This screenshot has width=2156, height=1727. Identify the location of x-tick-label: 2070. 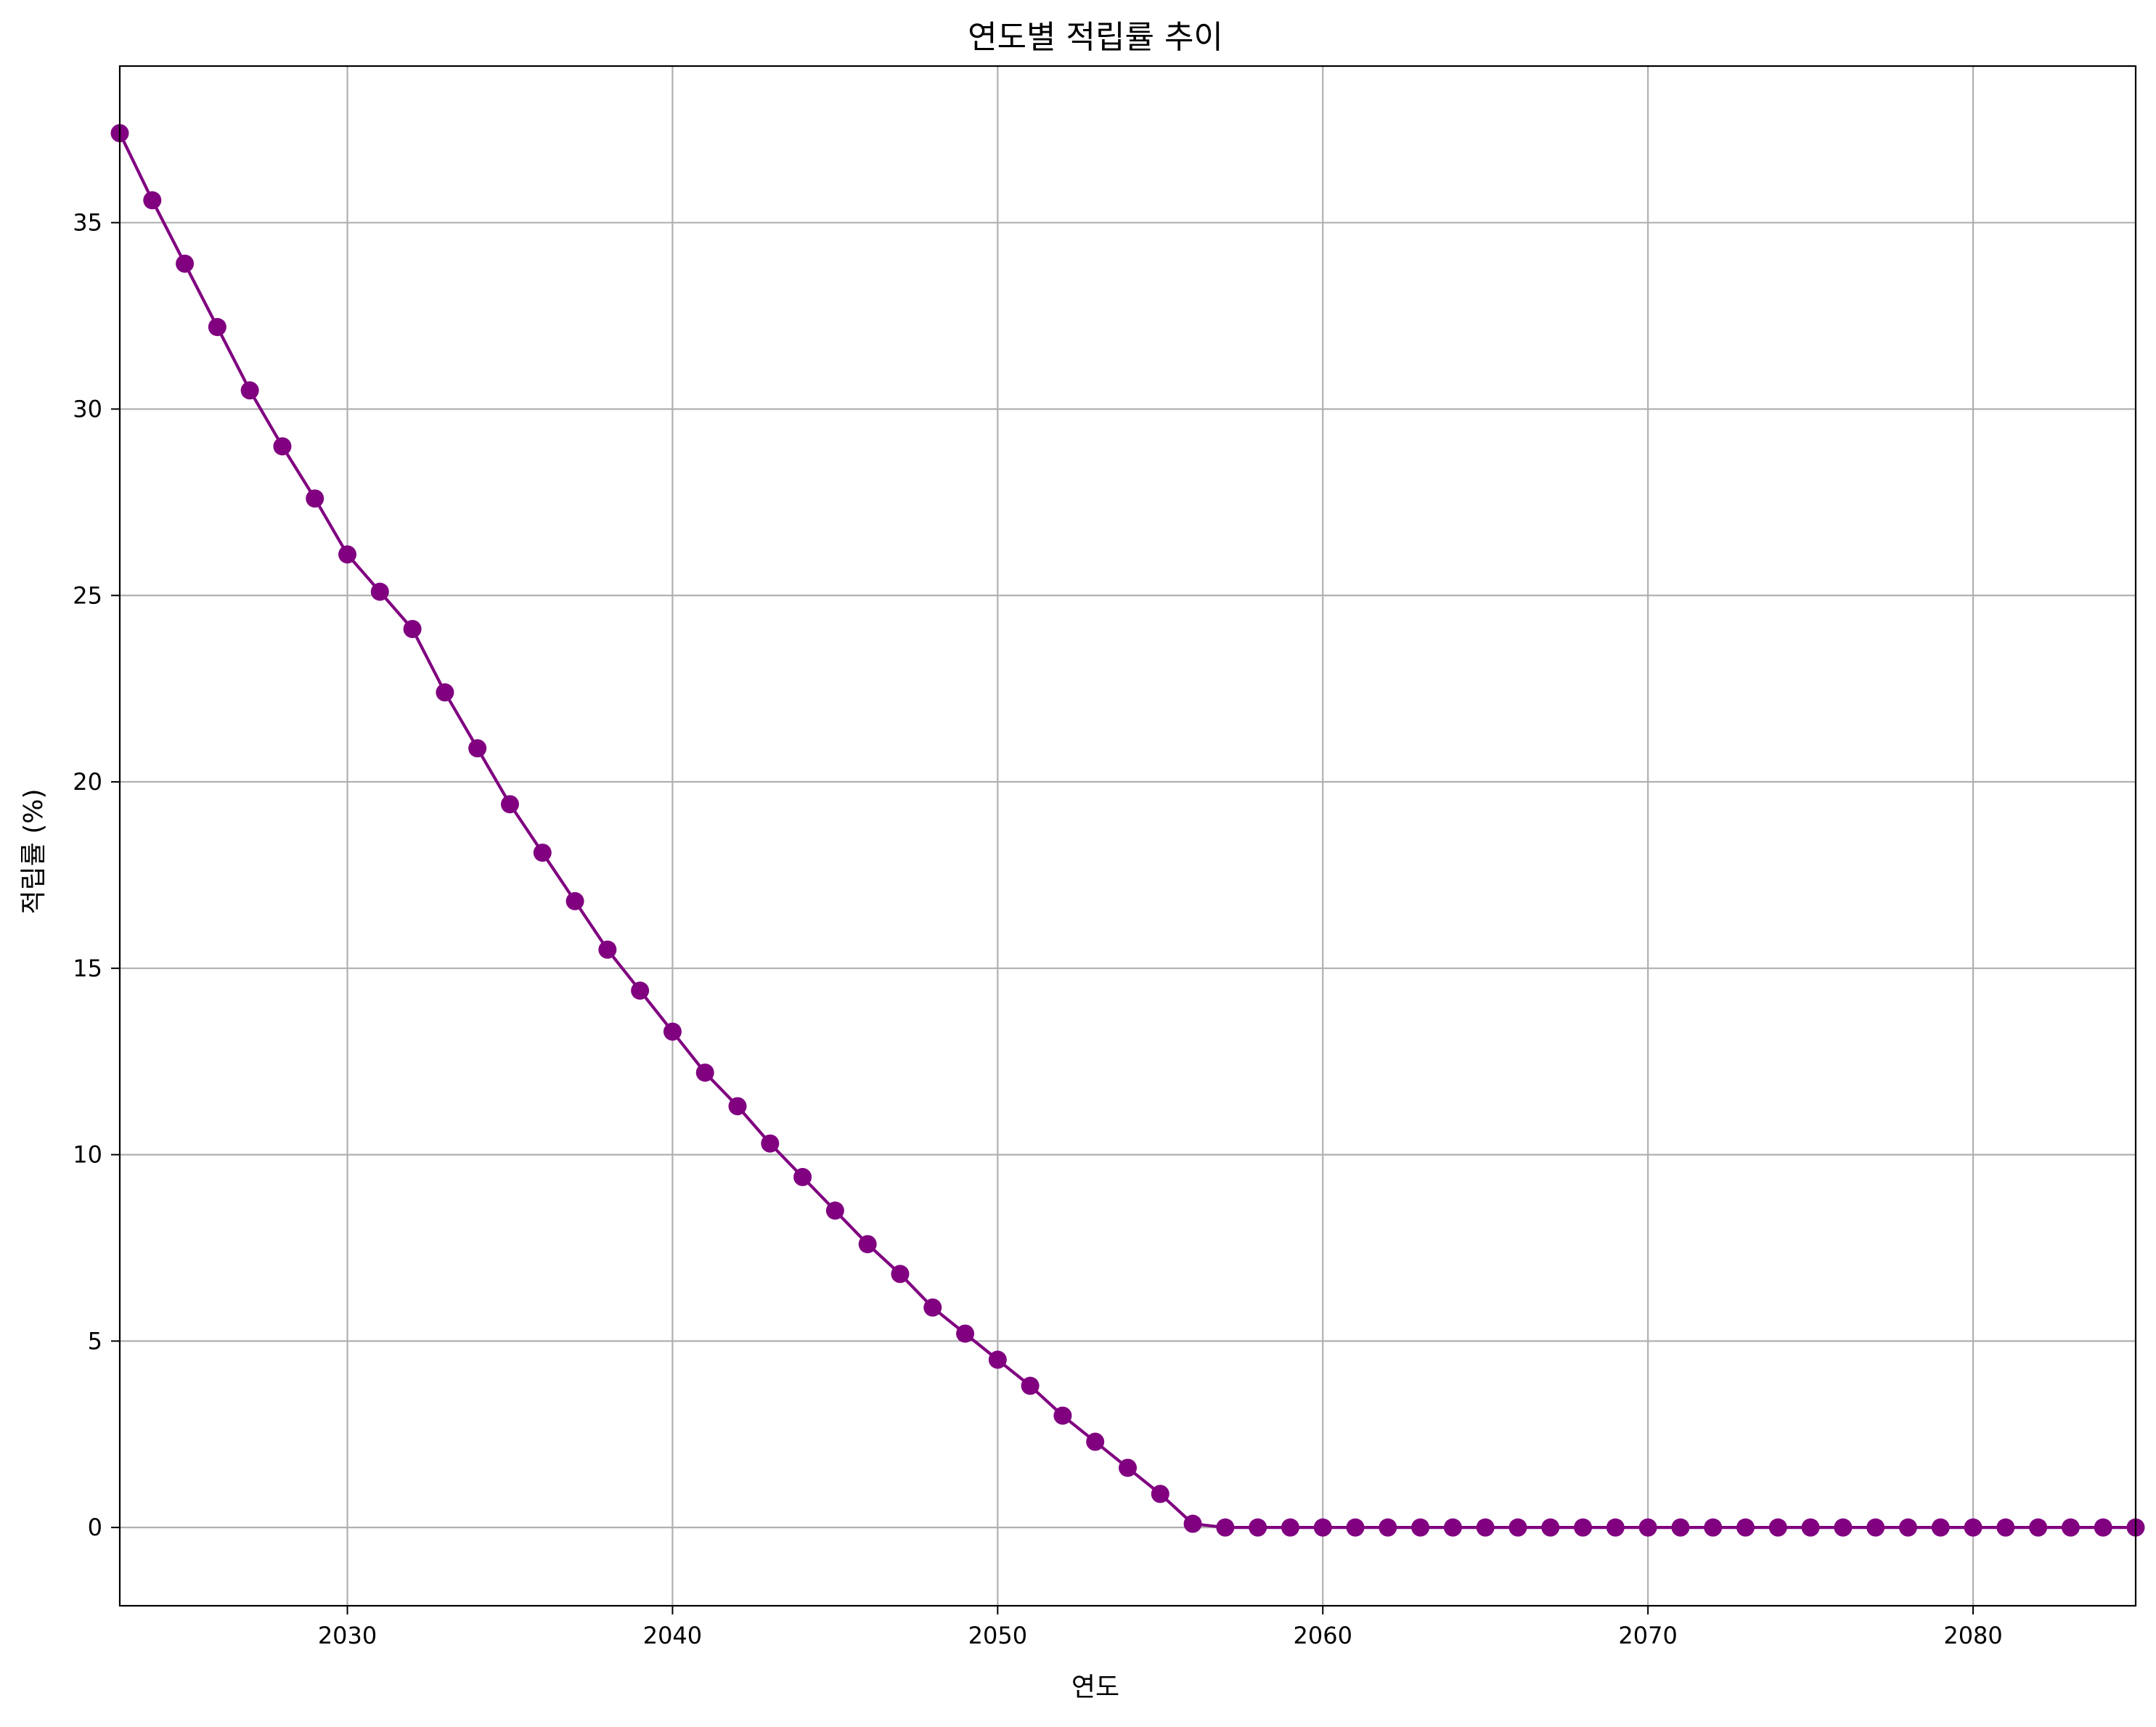
(1648, 1635).